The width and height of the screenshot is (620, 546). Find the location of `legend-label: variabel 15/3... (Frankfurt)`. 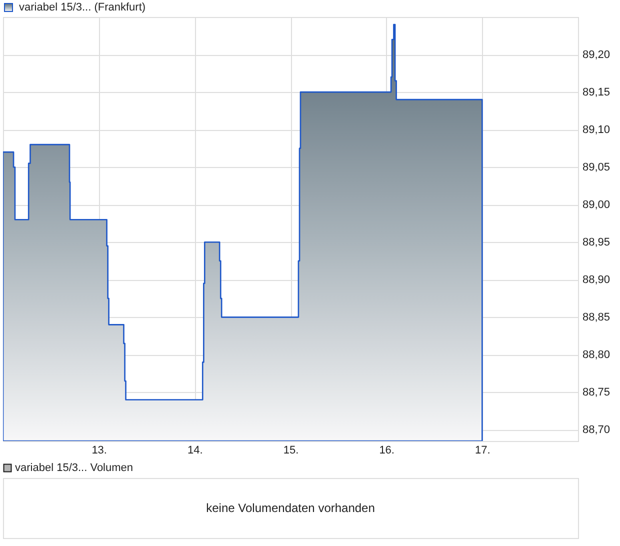

legend-label: variabel 15/3... (Frankfurt) is located at coordinates (82, 8).